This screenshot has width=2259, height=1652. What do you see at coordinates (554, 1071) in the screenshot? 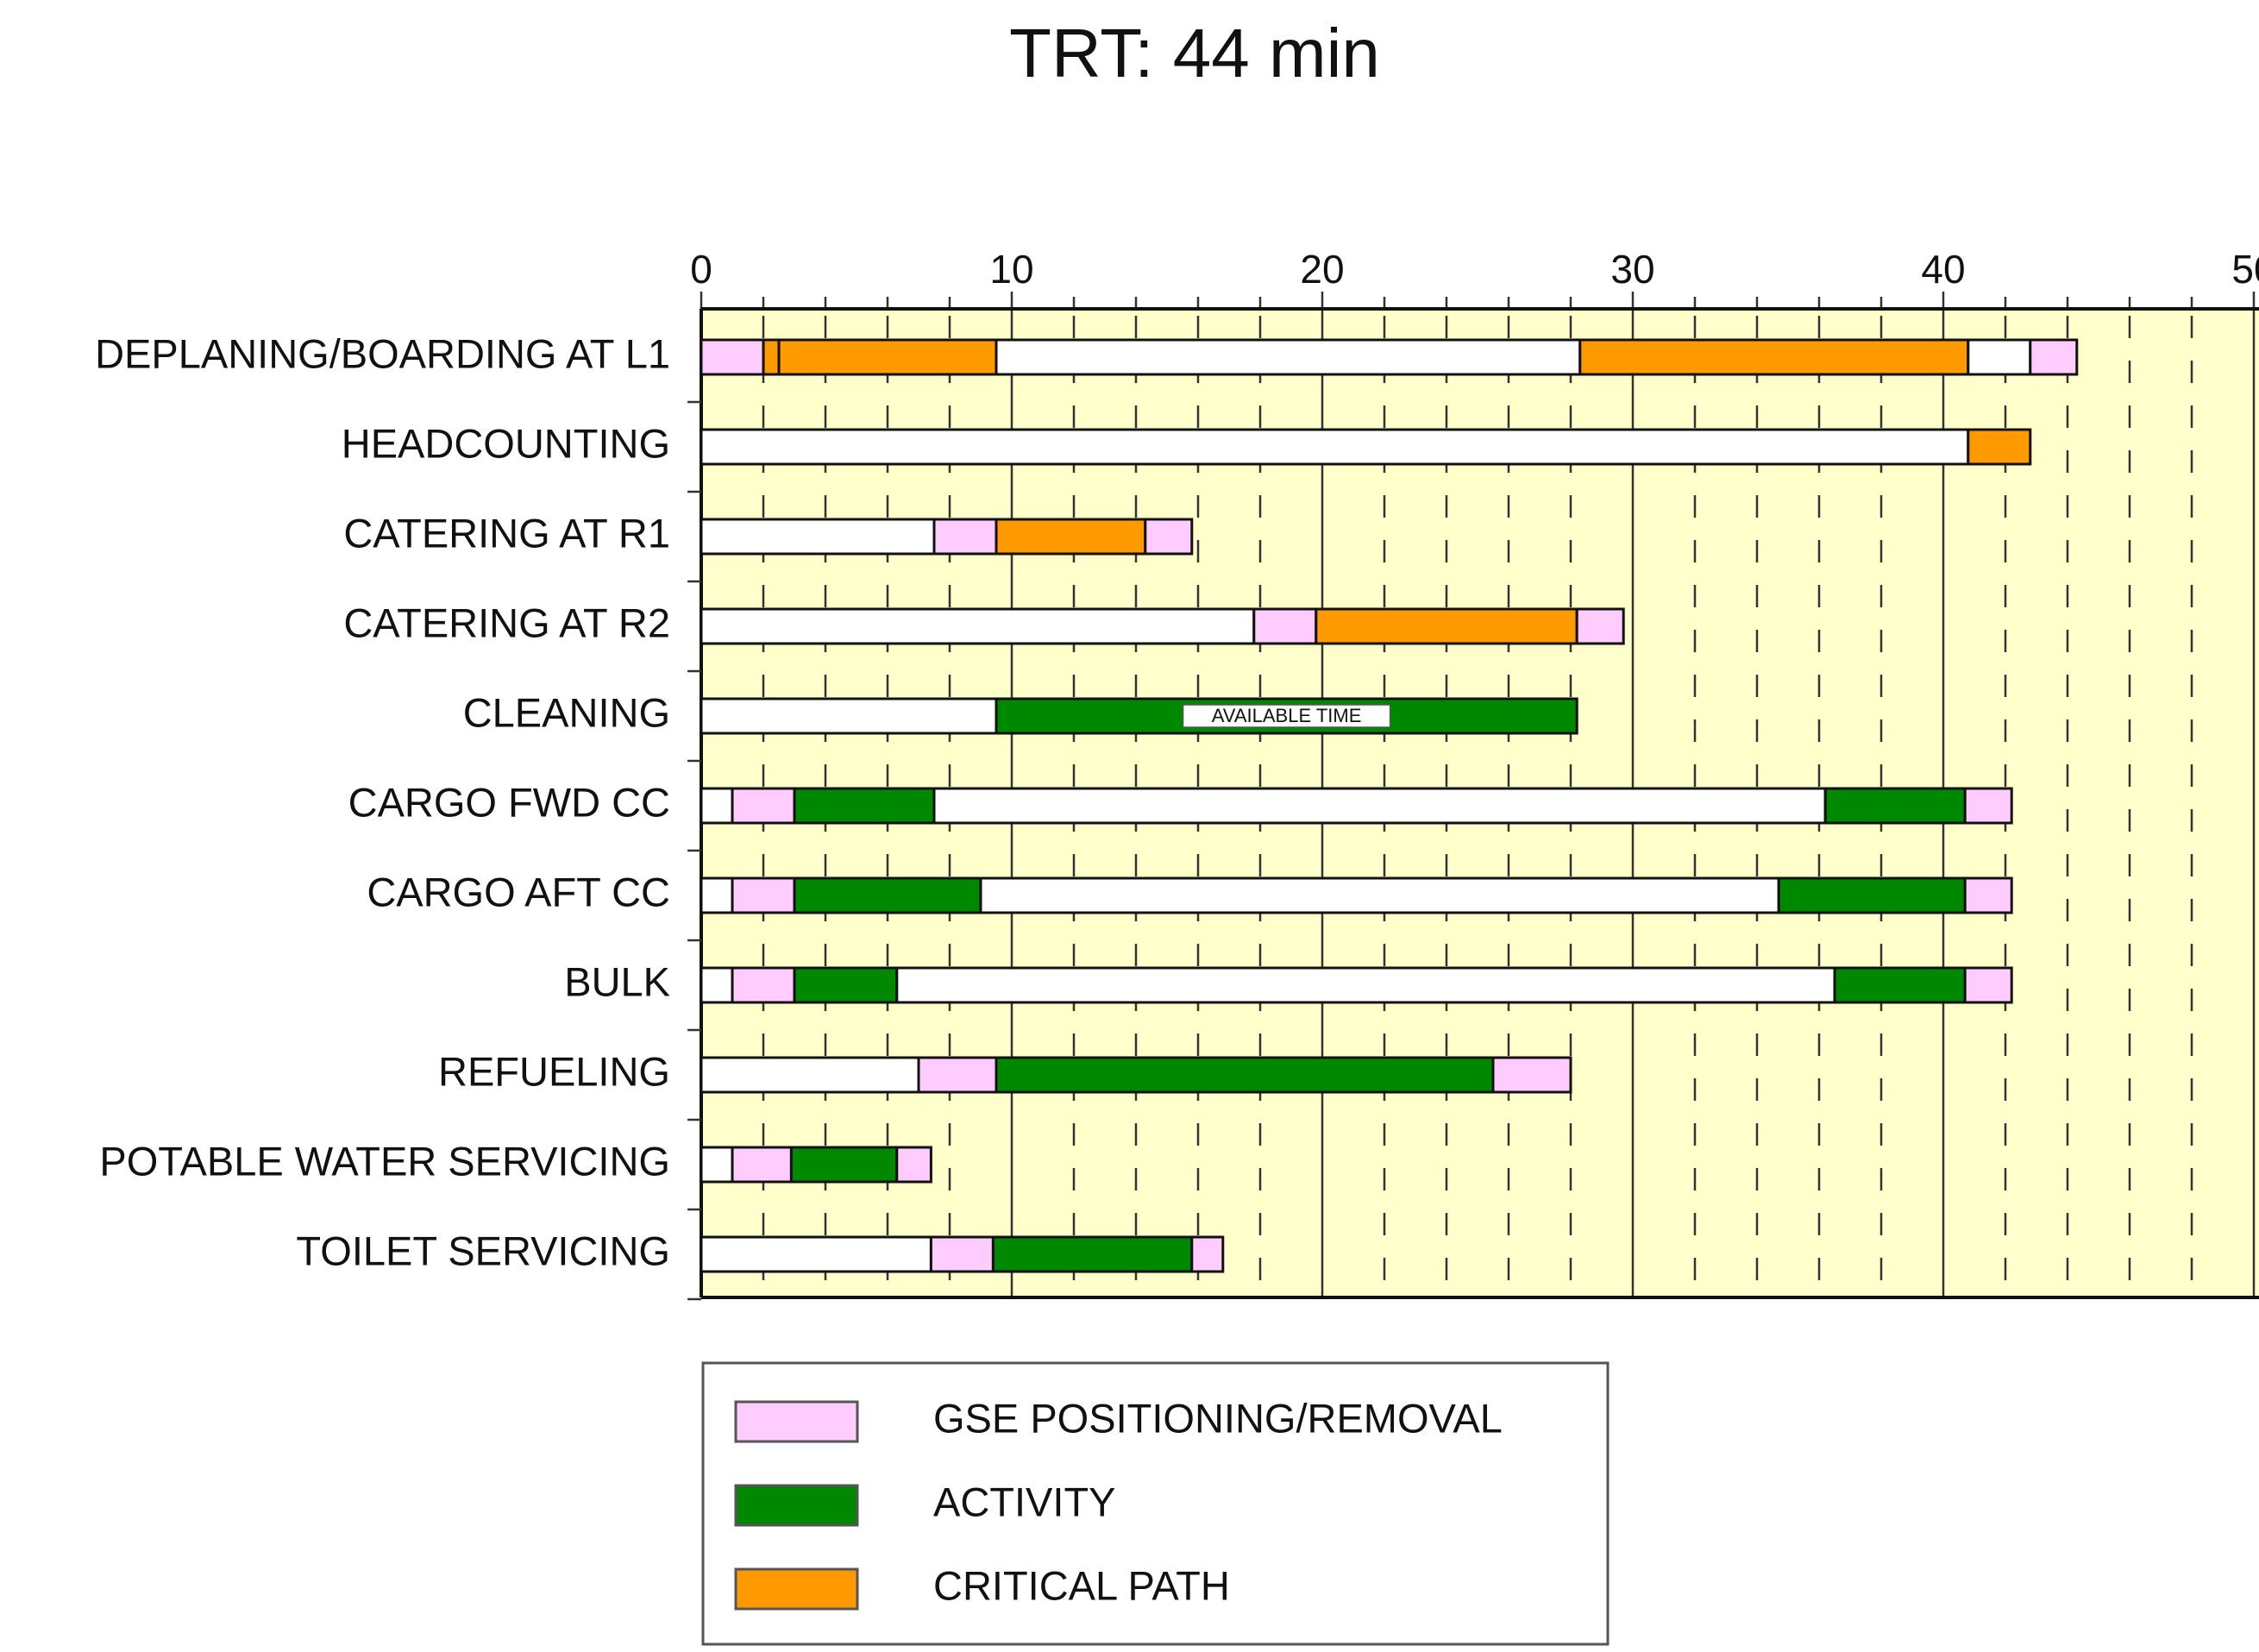
I see `row-label: REFUELING` at bounding box center [554, 1071].